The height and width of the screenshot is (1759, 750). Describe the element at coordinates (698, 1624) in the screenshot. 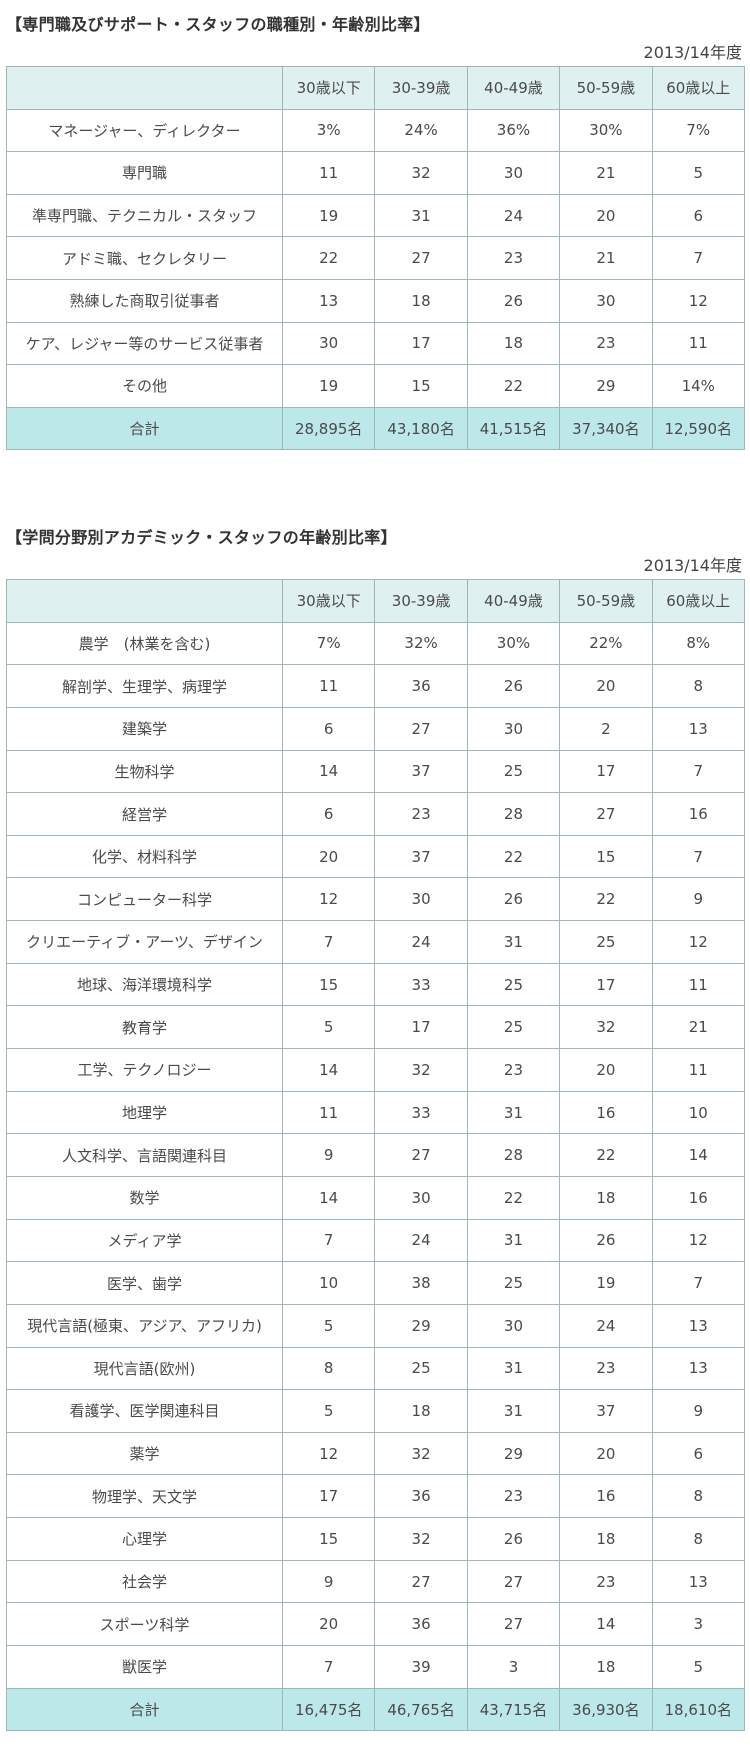

I see `value-cell: 3` at that location.